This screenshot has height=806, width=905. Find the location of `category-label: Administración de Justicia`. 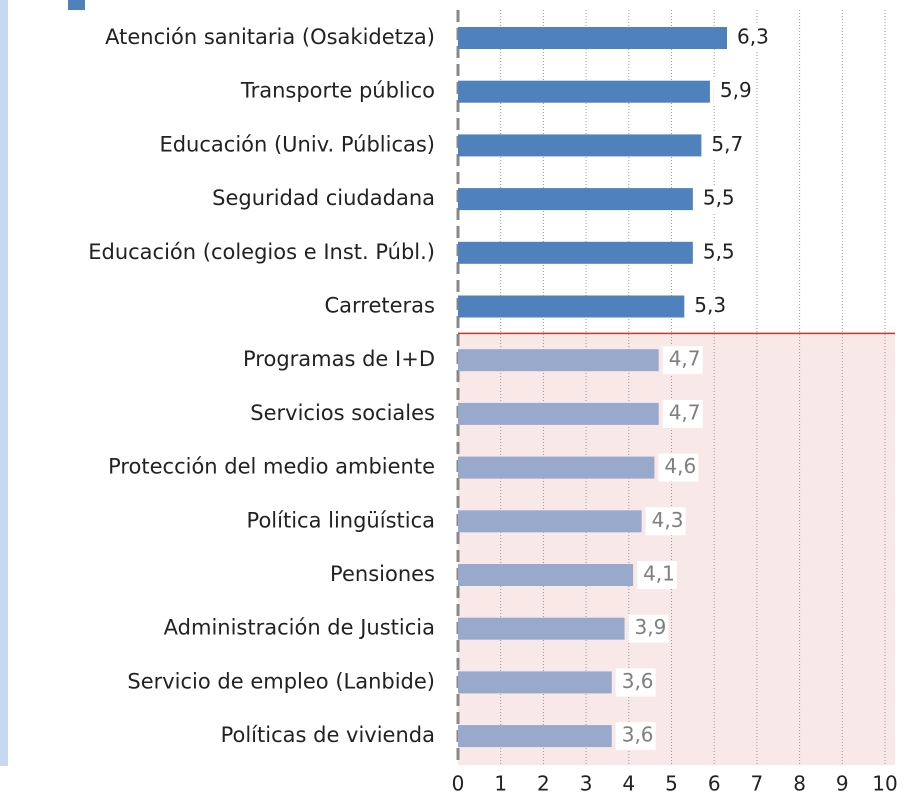

category-label: Administración de Justicia is located at coordinates (299, 628).